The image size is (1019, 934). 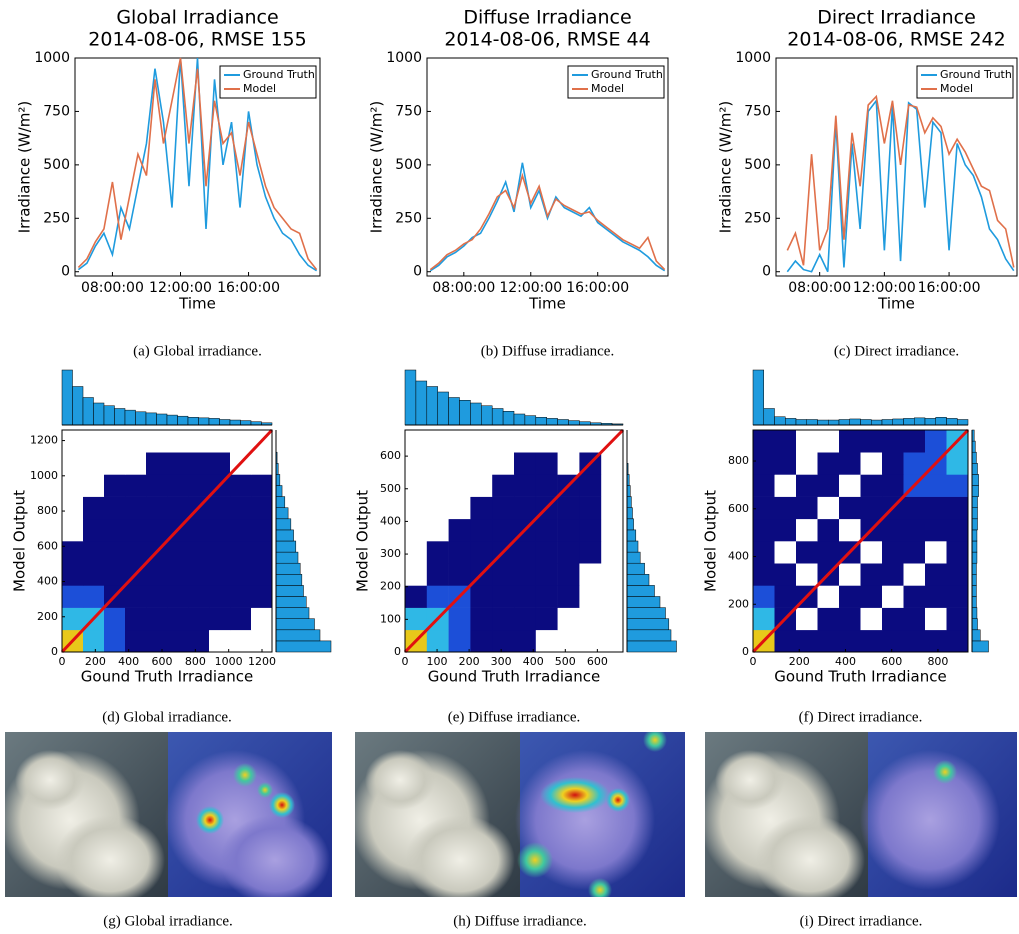 I want to click on x-tick-label: 400, so click(x=845, y=661).